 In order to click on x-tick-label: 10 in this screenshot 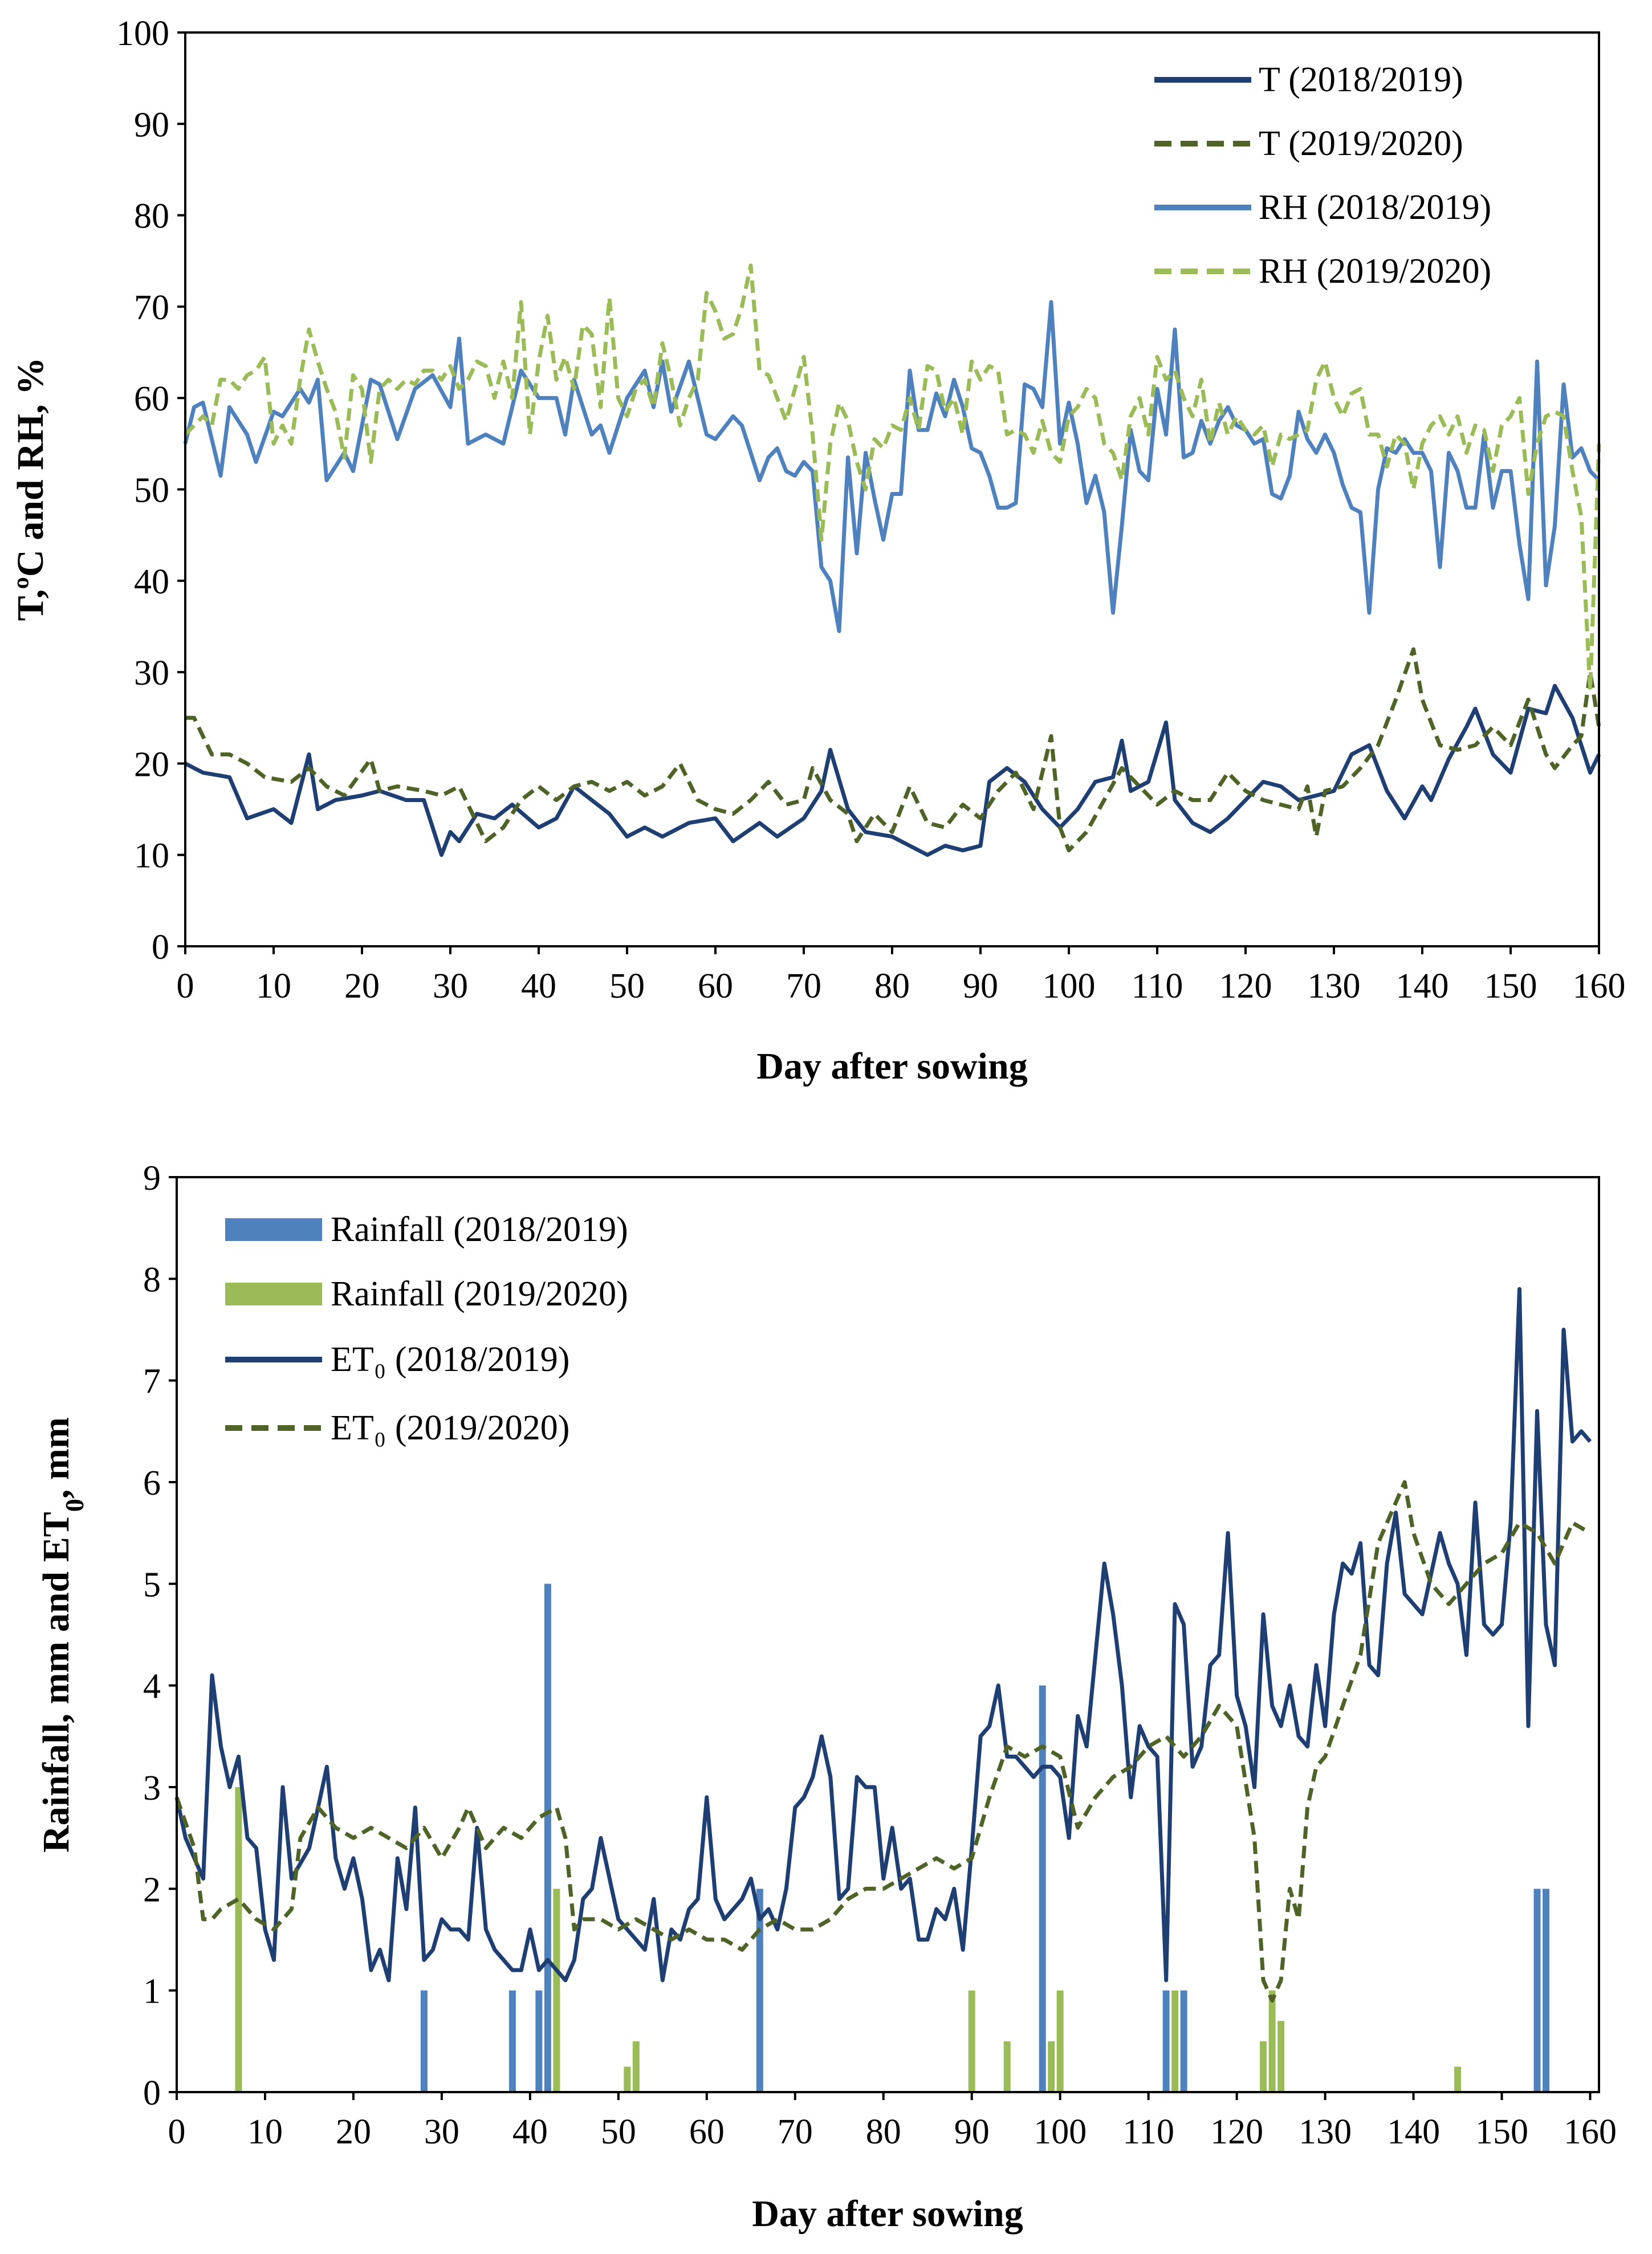, I will do `click(265, 2132)`.